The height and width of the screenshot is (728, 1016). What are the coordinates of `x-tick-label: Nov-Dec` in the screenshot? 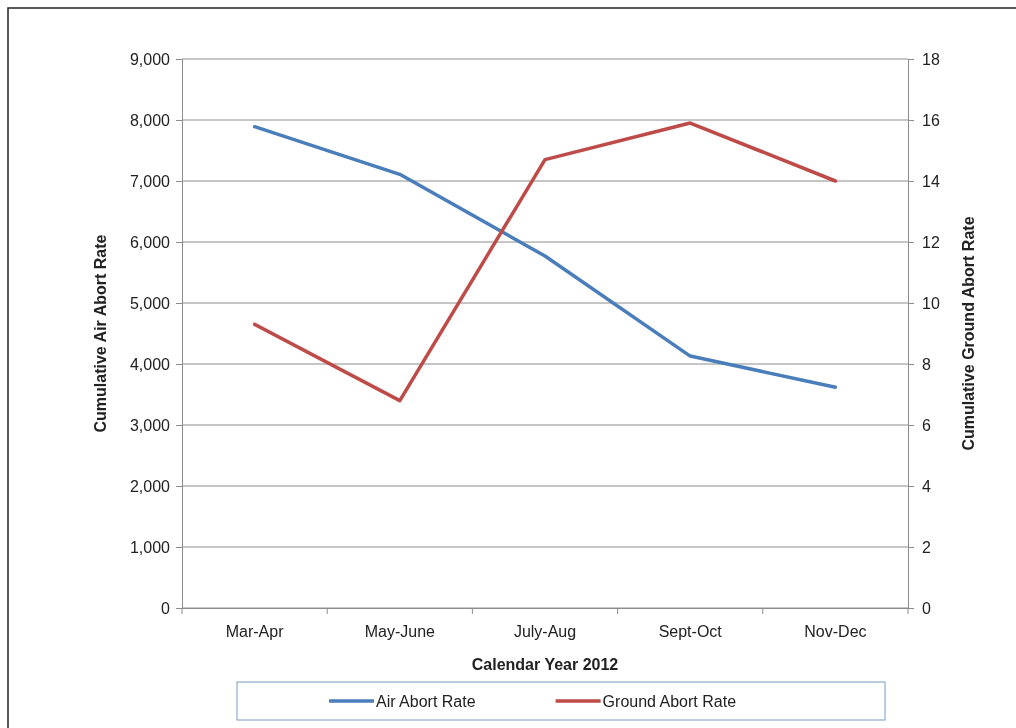 It's located at (835, 632).